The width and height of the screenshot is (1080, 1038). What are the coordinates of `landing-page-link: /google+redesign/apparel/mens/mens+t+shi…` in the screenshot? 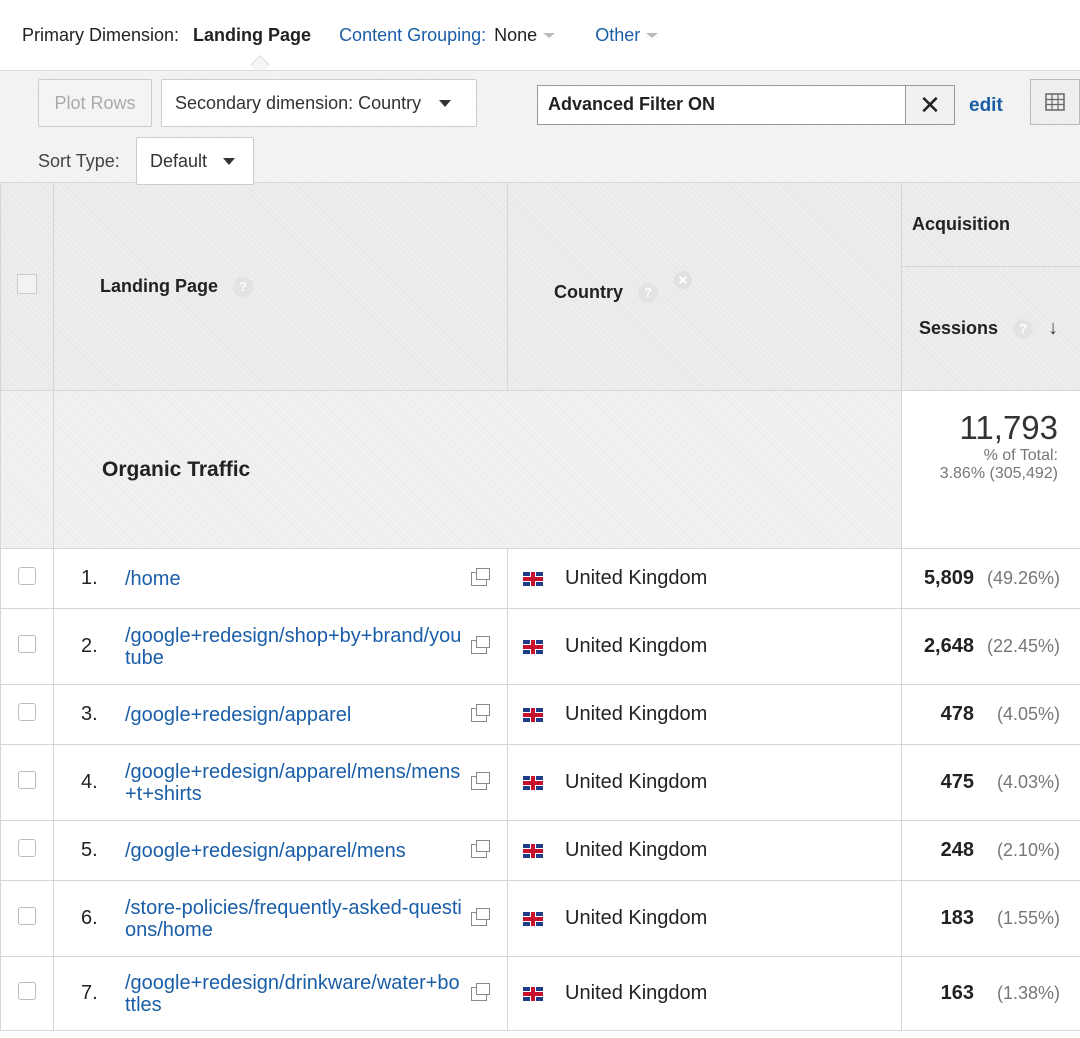 It's located at (293, 782).